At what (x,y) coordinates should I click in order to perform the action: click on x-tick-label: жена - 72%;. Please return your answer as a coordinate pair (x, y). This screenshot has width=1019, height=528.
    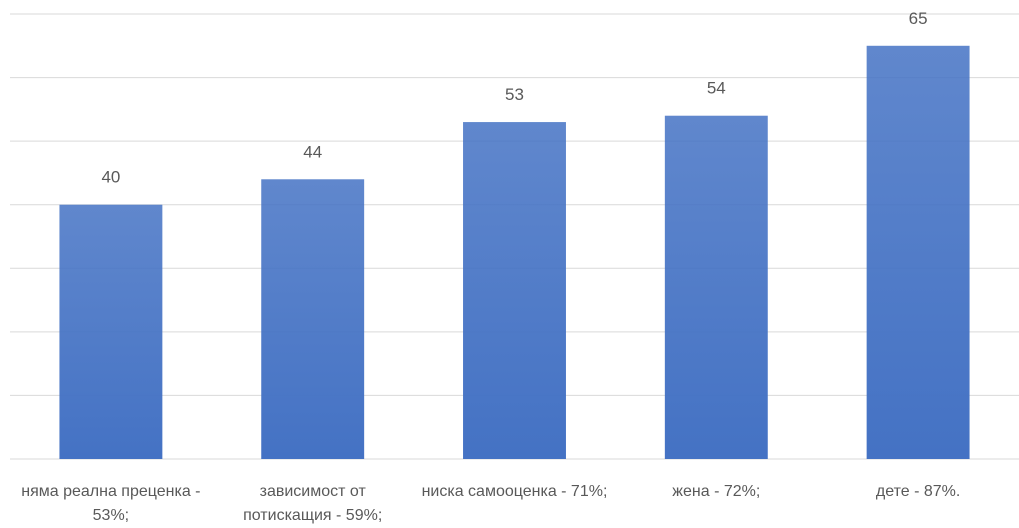
    Looking at the image, I should click on (716, 491).